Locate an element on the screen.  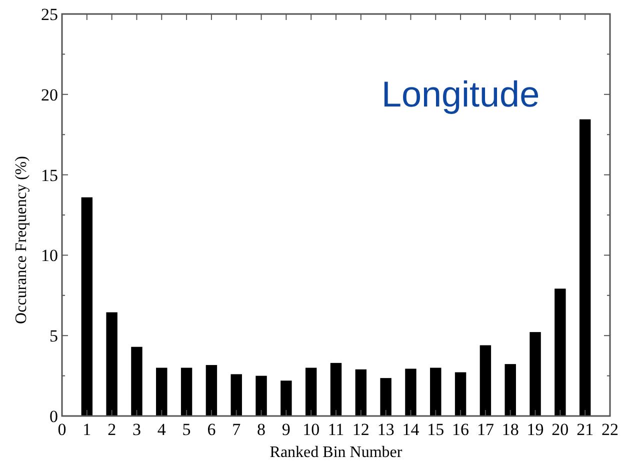
x-tick-label: 14 is located at coordinates (411, 429).